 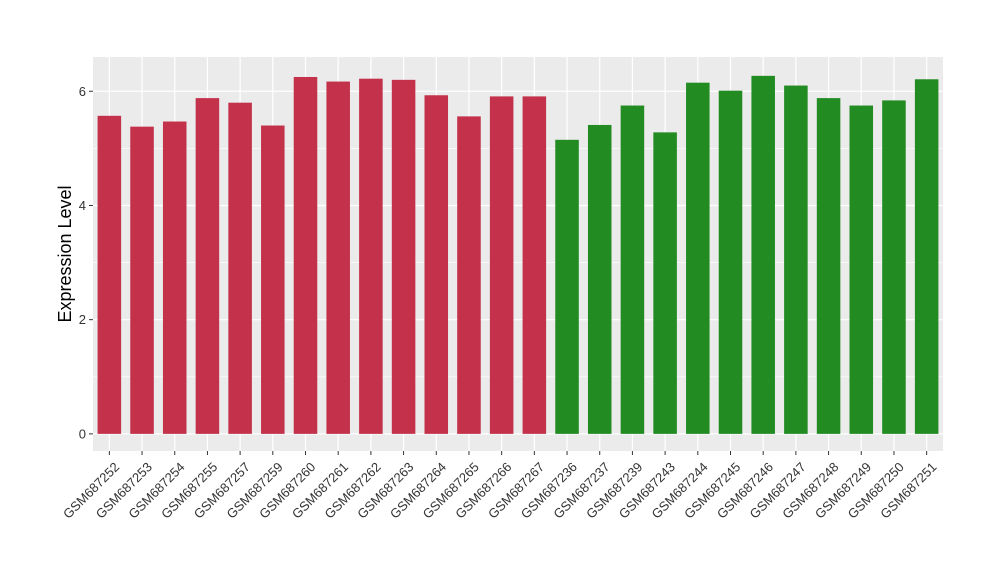 I want to click on bar-GSM687263, so click(x=403, y=256).